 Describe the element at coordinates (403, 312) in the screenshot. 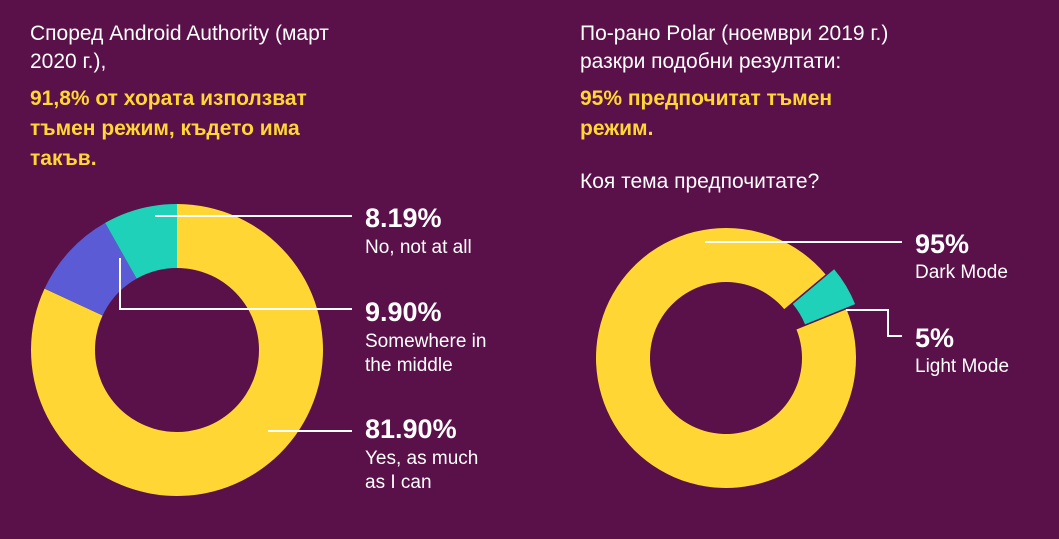

I see `left-slice-1-value: 9.90%` at that location.